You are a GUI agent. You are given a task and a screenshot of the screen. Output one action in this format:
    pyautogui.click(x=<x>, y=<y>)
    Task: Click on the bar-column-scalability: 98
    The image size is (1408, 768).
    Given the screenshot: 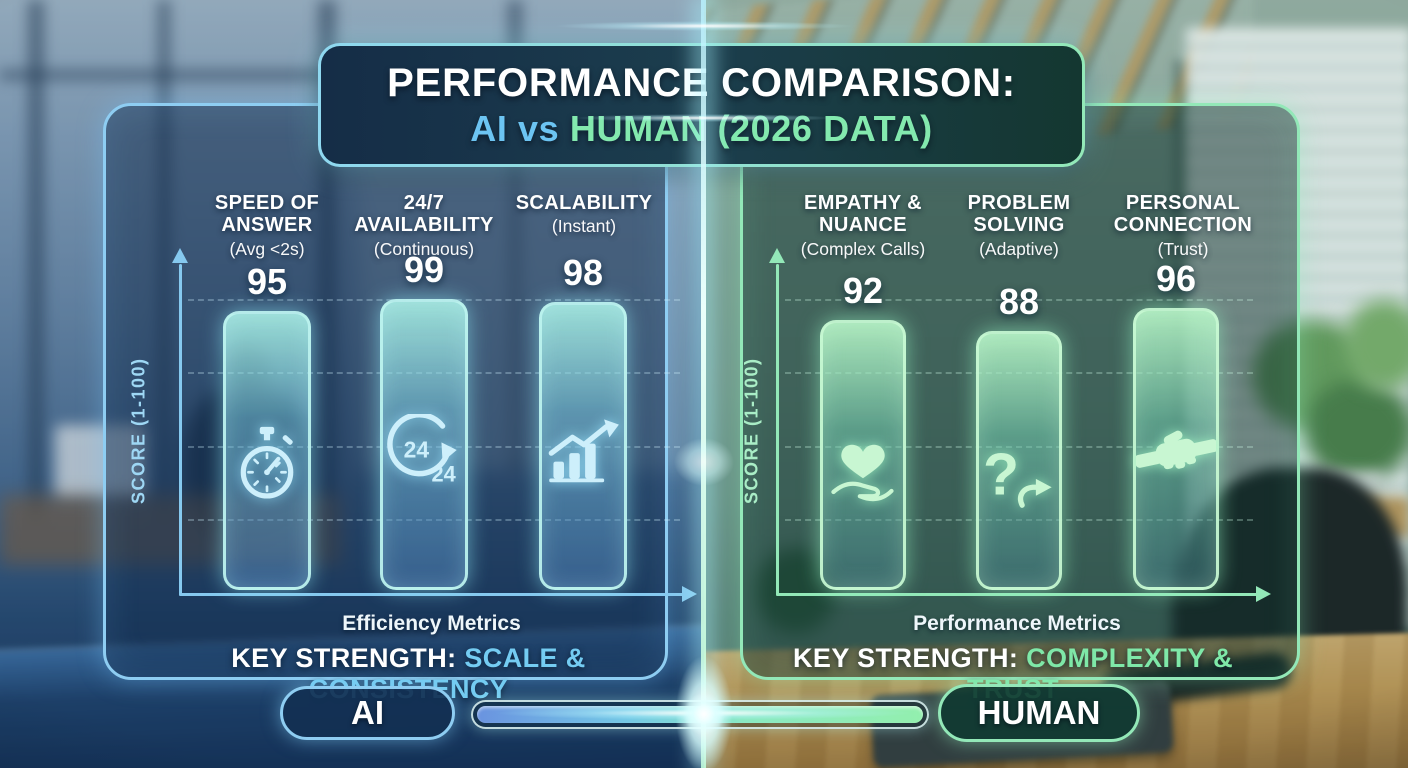 What is the action you would take?
    pyautogui.click(x=583, y=421)
    